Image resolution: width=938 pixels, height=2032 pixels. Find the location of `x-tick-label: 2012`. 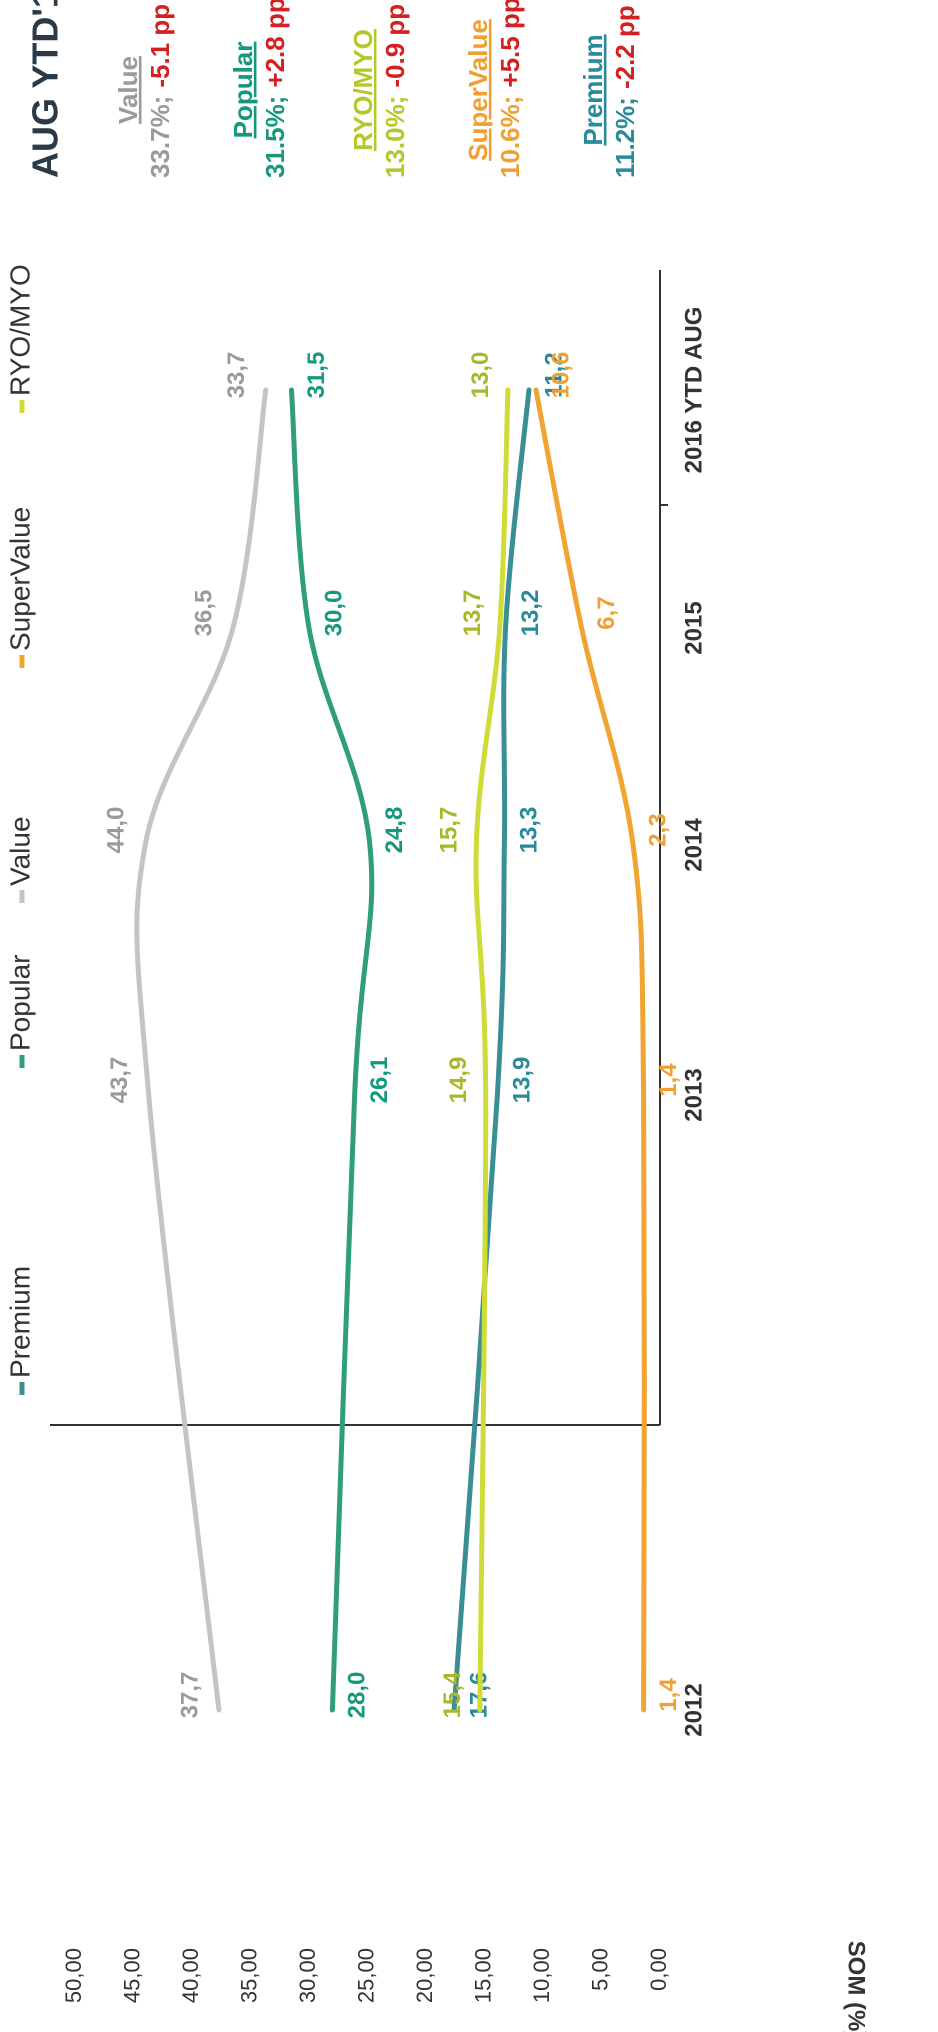

x-tick-label: 2012 is located at coordinates (693, 1709).